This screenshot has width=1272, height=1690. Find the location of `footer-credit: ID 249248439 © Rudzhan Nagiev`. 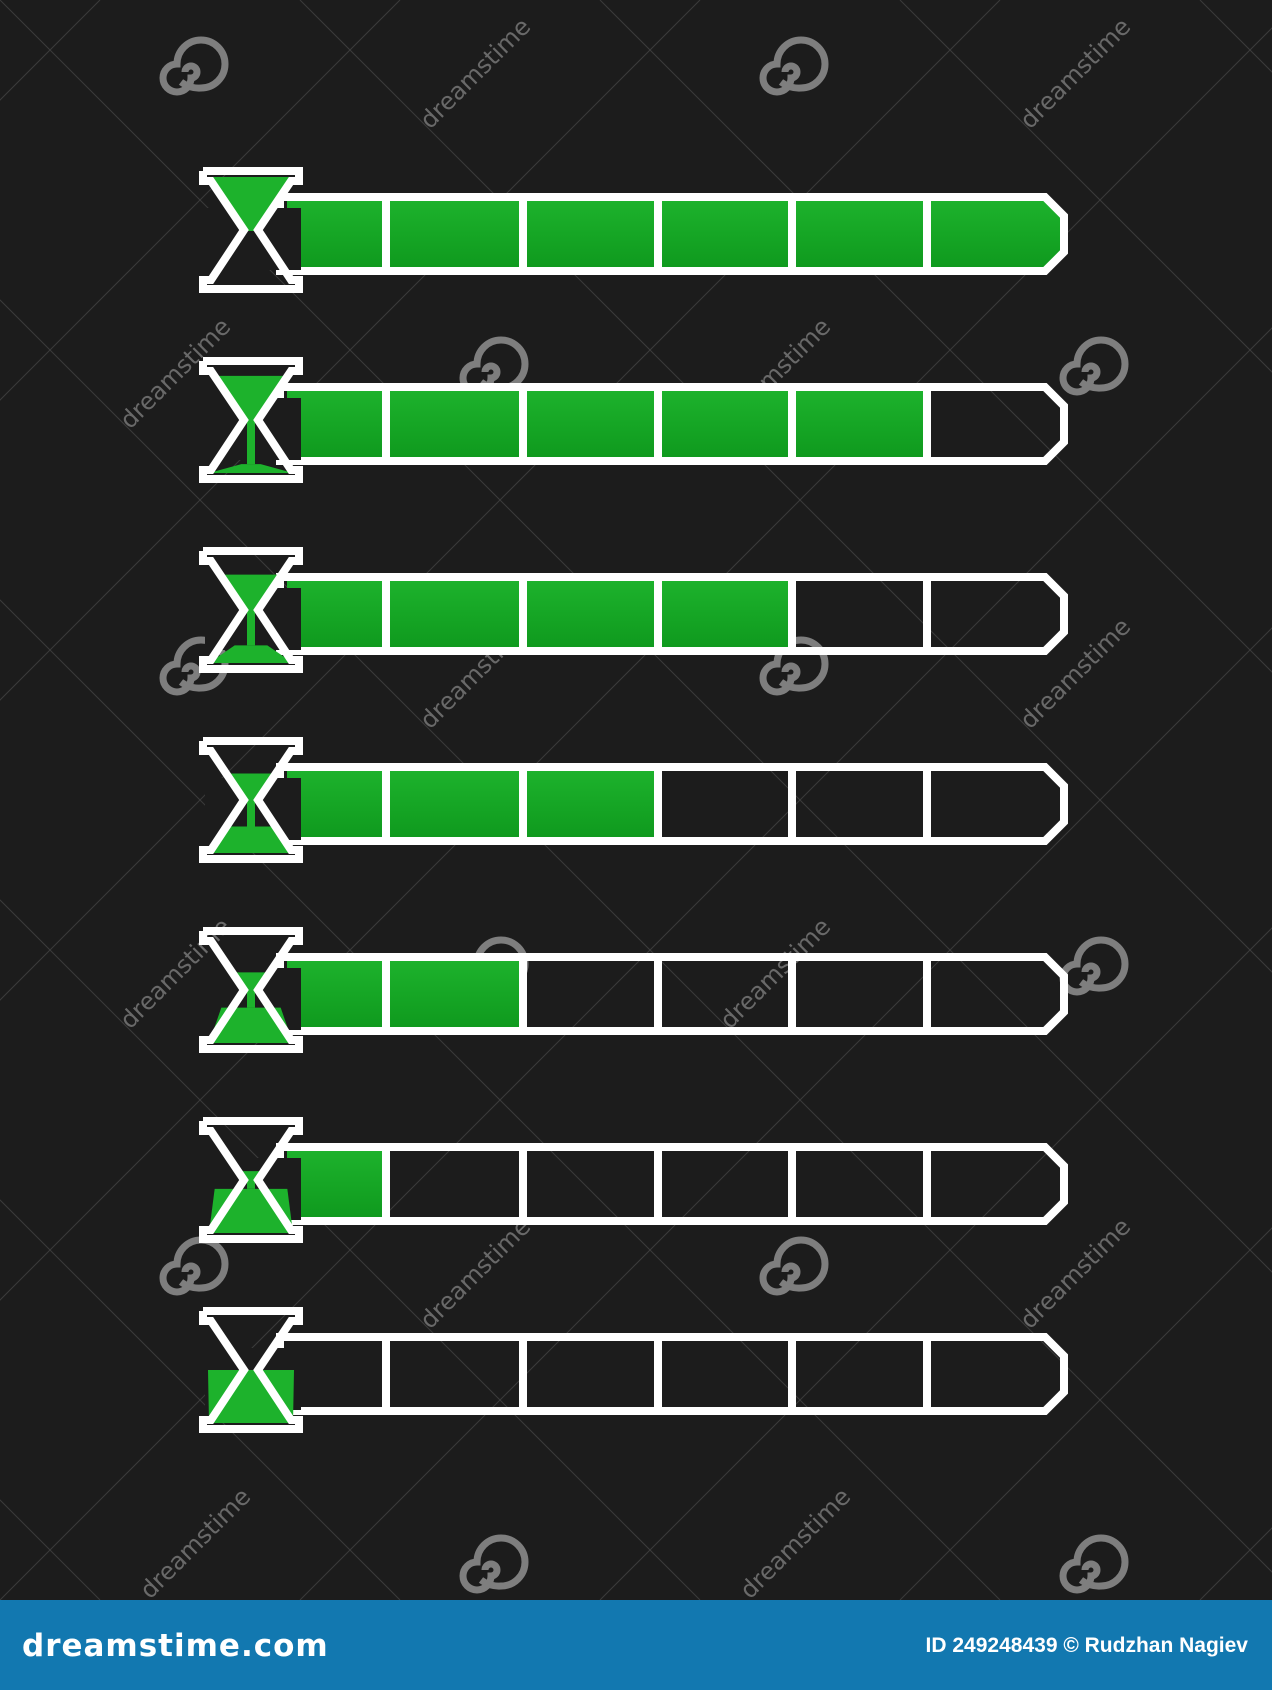

footer-credit: ID 249248439 © Rudzhan Nagiev is located at coordinates (1086, 1645).